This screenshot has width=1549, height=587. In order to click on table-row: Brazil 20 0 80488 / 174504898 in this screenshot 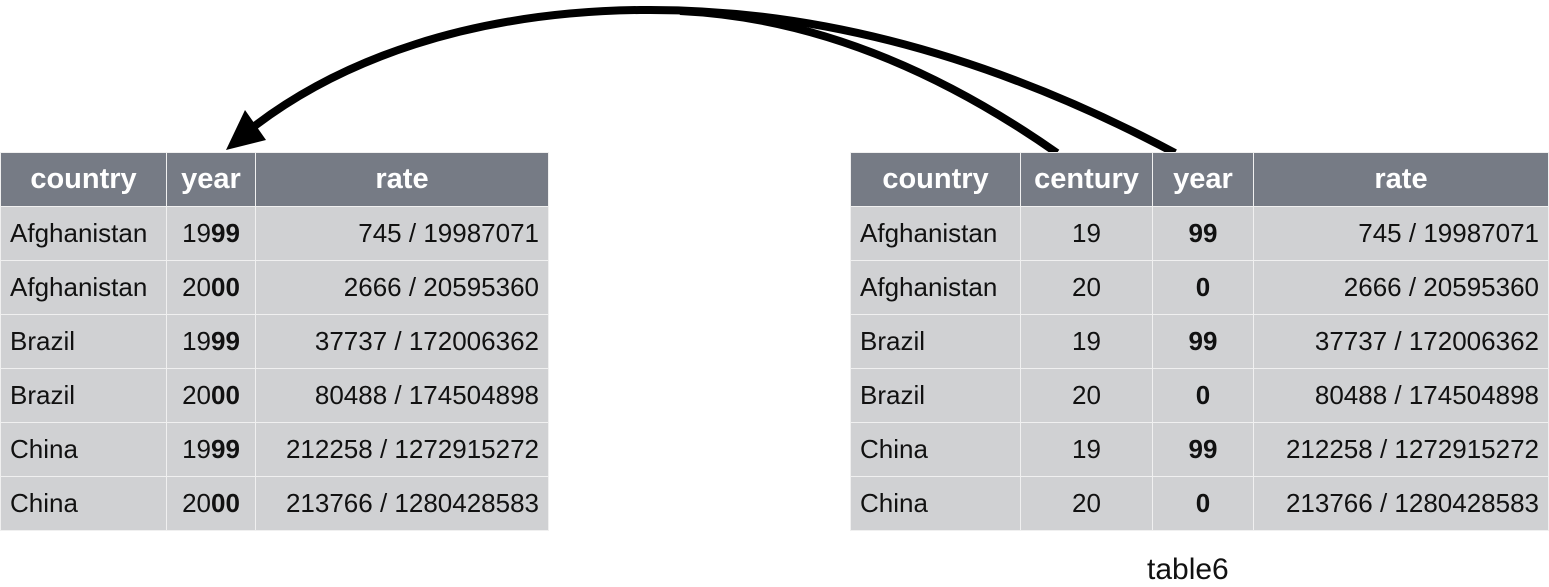, I will do `click(1199, 395)`.